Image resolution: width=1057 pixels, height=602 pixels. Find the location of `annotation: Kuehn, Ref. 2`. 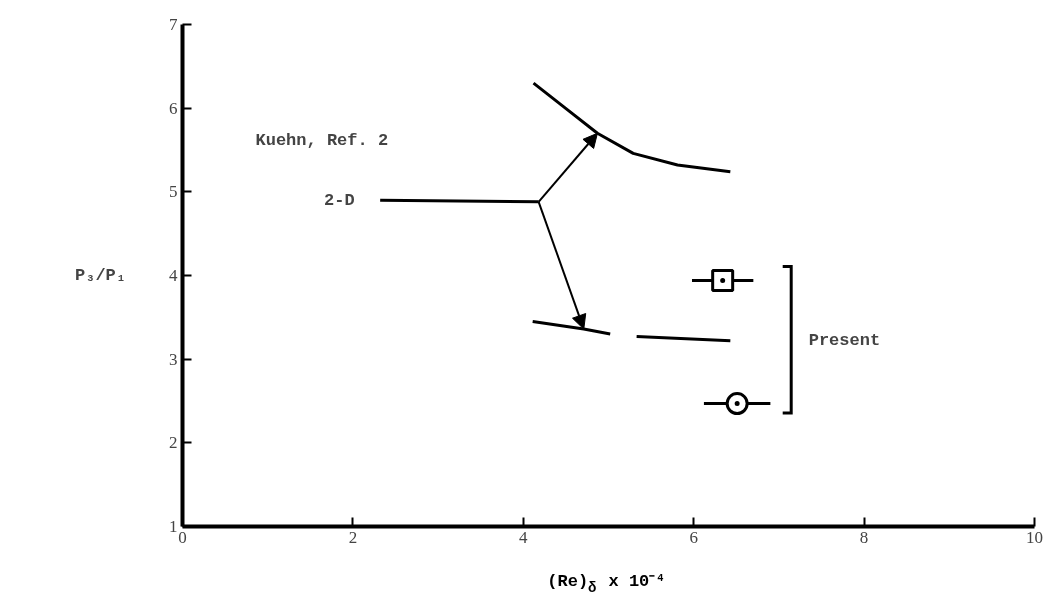

annotation: Kuehn, Ref. 2 is located at coordinates (322, 140).